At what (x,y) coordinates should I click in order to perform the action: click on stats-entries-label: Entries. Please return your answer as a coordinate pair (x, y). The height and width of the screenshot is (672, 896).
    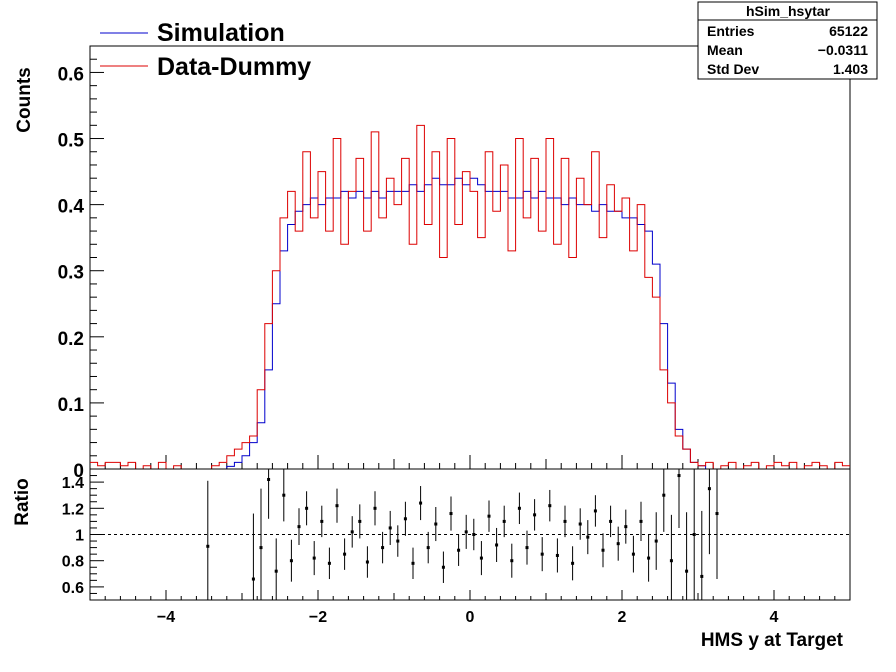
    Looking at the image, I should click on (731, 31).